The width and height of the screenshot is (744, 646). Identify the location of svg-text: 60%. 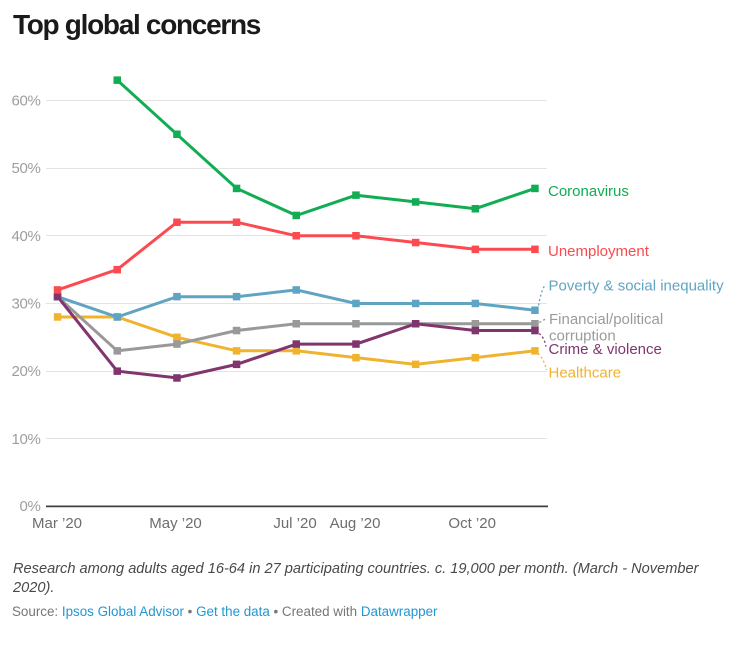
(26, 100).